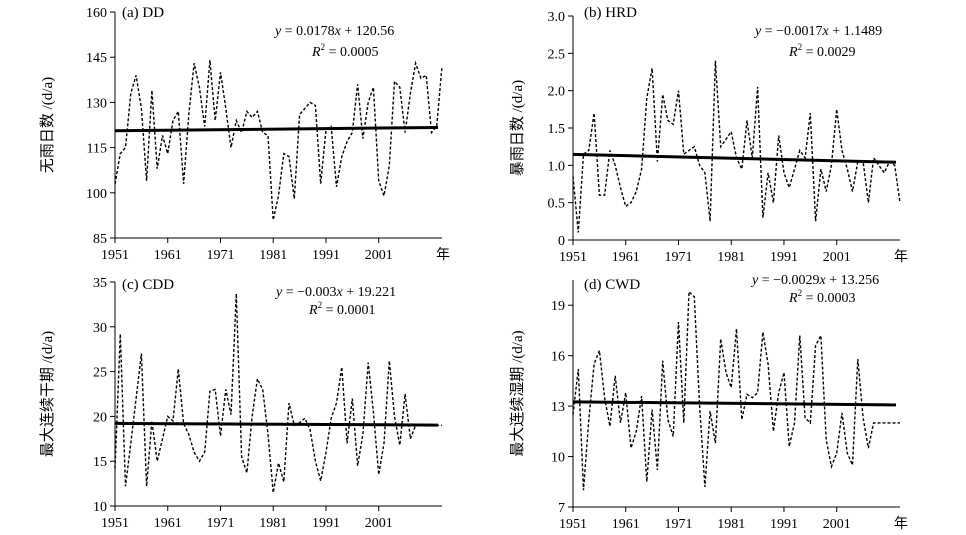  What do you see at coordinates (610, 13) in the screenshot?
I see `panel-label: (b) HRD` at bounding box center [610, 13].